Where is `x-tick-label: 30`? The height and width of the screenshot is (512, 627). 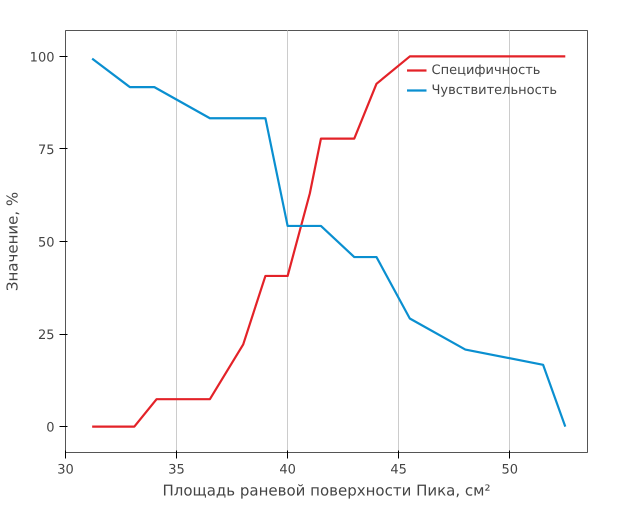
x-tick-label: 30 is located at coordinates (65, 470).